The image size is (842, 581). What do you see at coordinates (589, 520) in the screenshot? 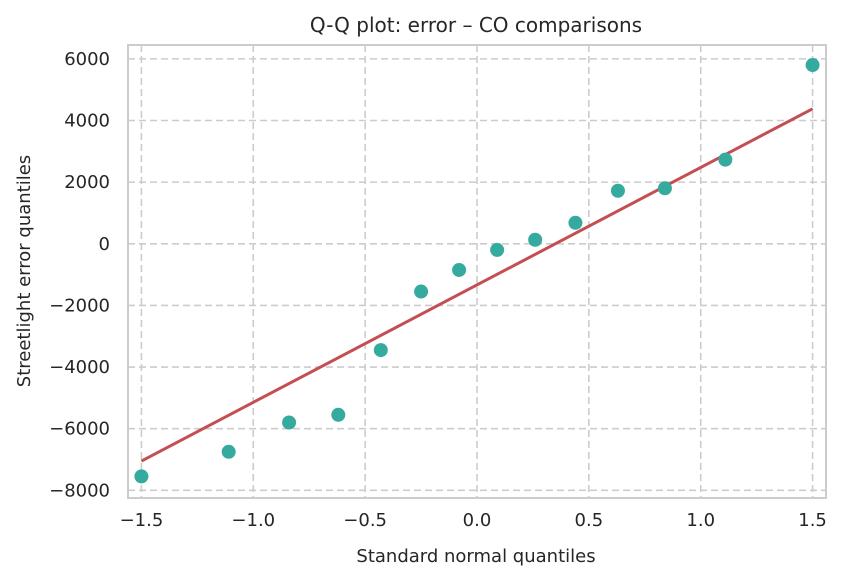
I see `x-tick-label: 0.5` at bounding box center [589, 520].